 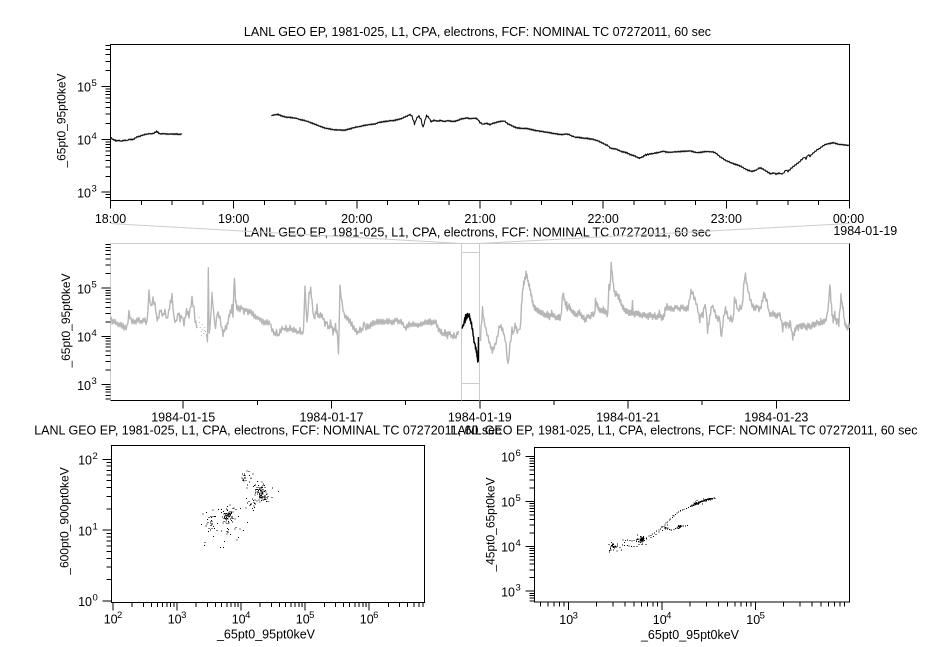 What do you see at coordinates (95, 527) in the screenshot?
I see `svg-text: 1` at bounding box center [95, 527].